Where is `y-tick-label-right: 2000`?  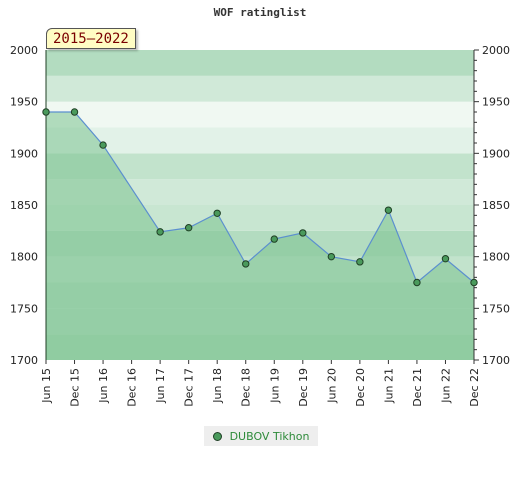
y-tick-label-right: 2000 is located at coordinates (496, 50).